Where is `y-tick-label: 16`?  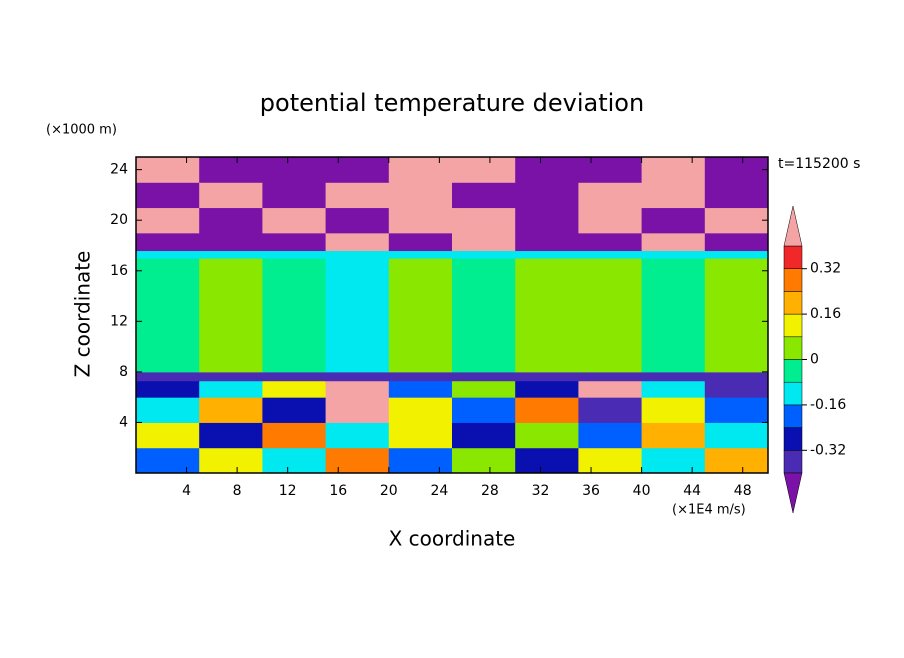
y-tick-label: 16 is located at coordinates (119, 271).